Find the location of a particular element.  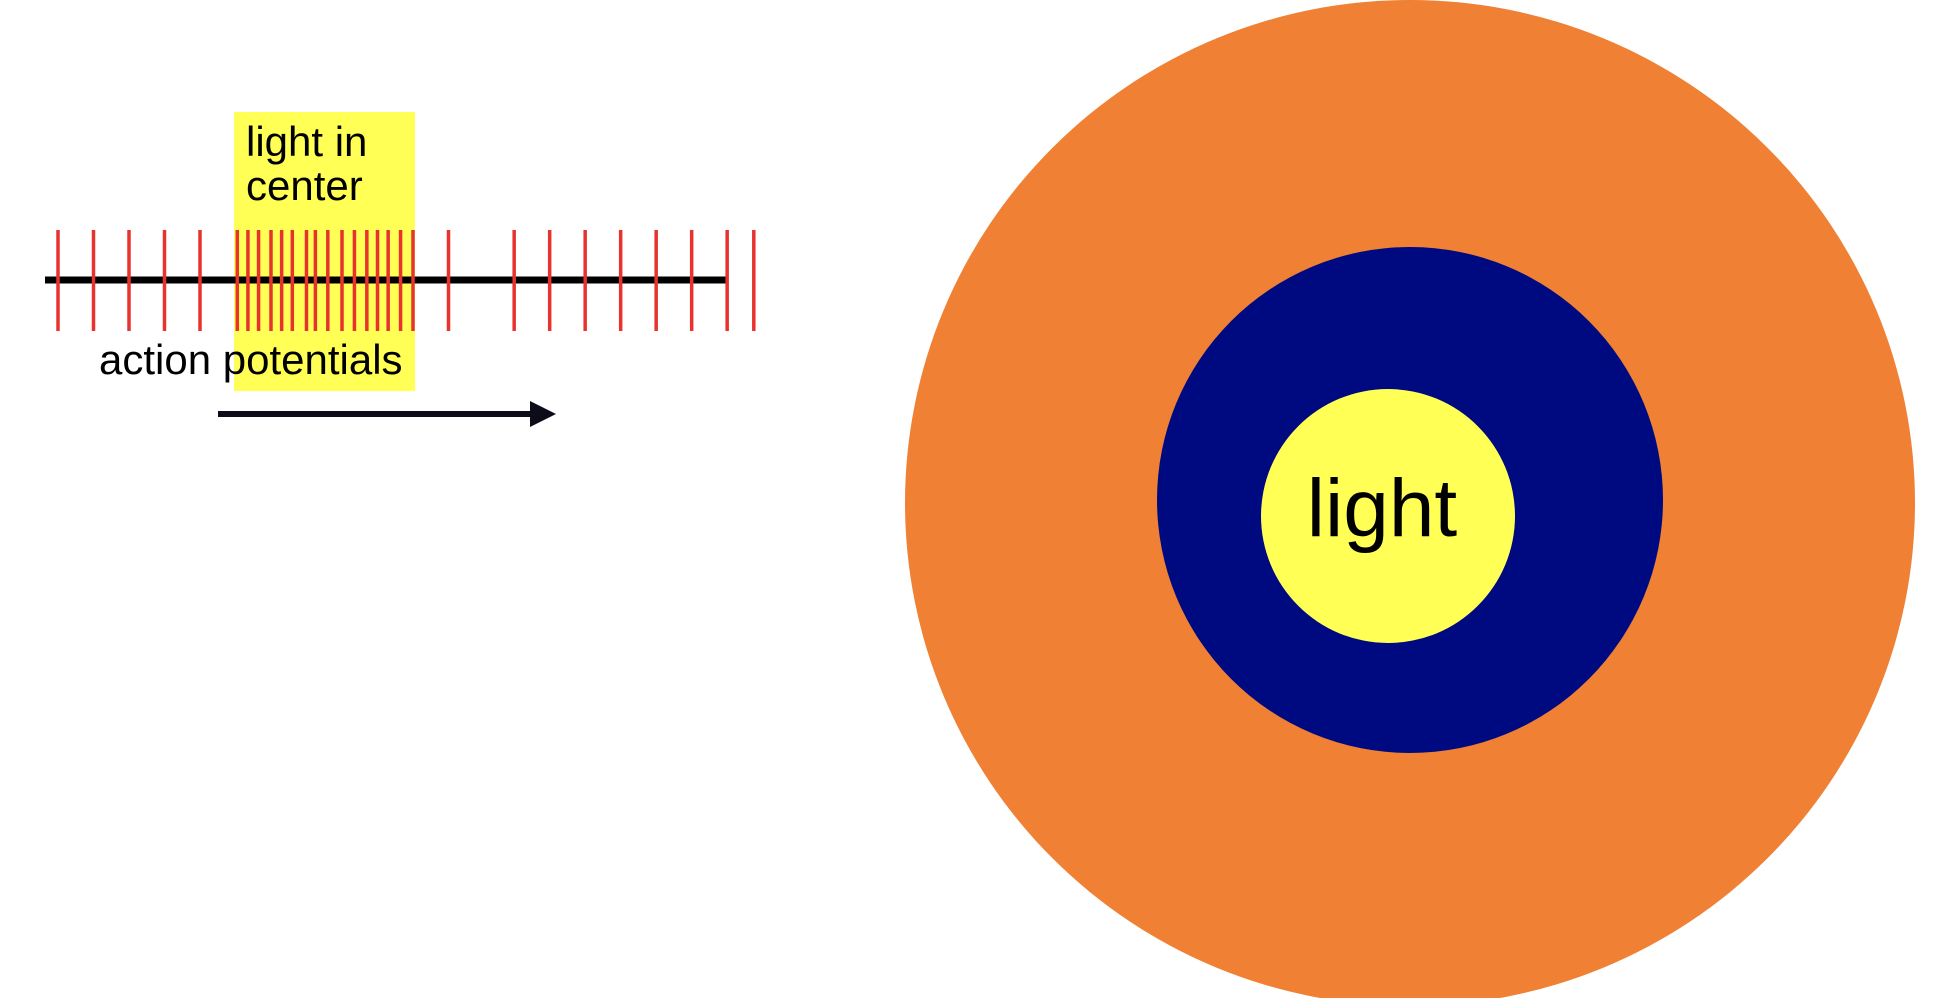

center-field is located at coordinates (1388, 516).